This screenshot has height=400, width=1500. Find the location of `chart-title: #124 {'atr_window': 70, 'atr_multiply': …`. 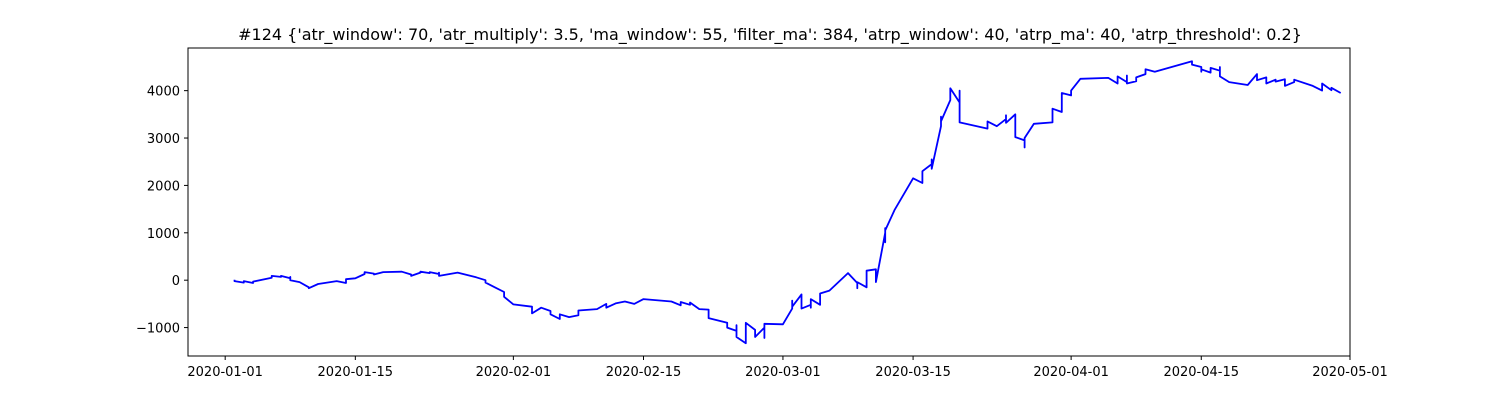

chart-title: #124 {'atr_window': 70, 'atr_multiply': … is located at coordinates (770, 35).